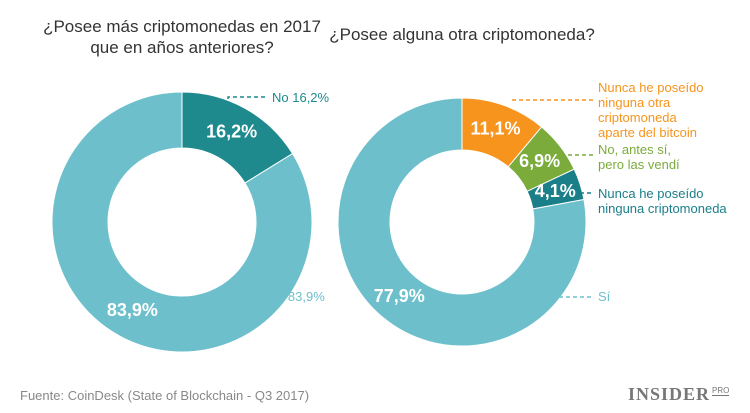 The width and height of the screenshot is (750, 413). I want to click on value-label: 77,9%, so click(399, 296).